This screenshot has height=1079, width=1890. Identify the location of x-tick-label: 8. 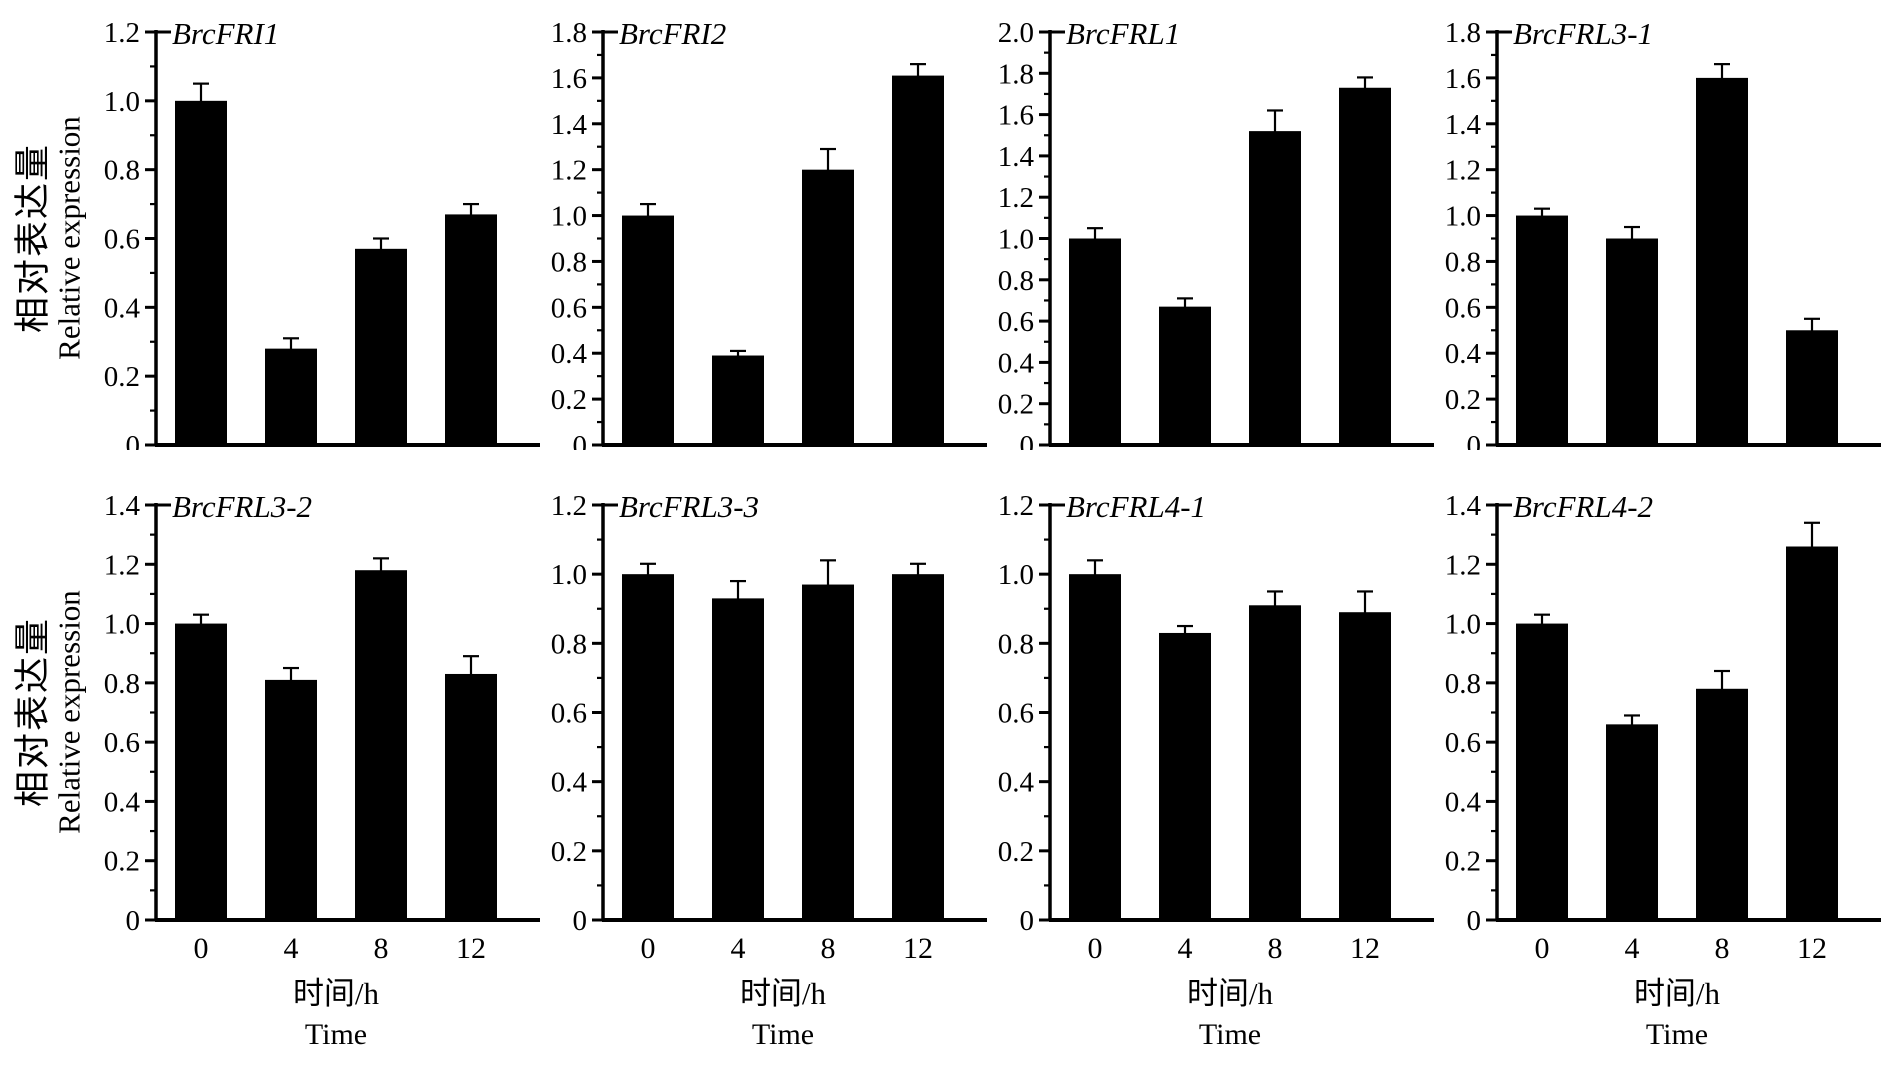
(1275, 948).